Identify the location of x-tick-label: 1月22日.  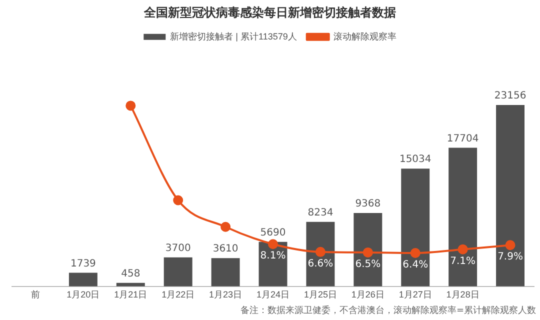
(178, 294).